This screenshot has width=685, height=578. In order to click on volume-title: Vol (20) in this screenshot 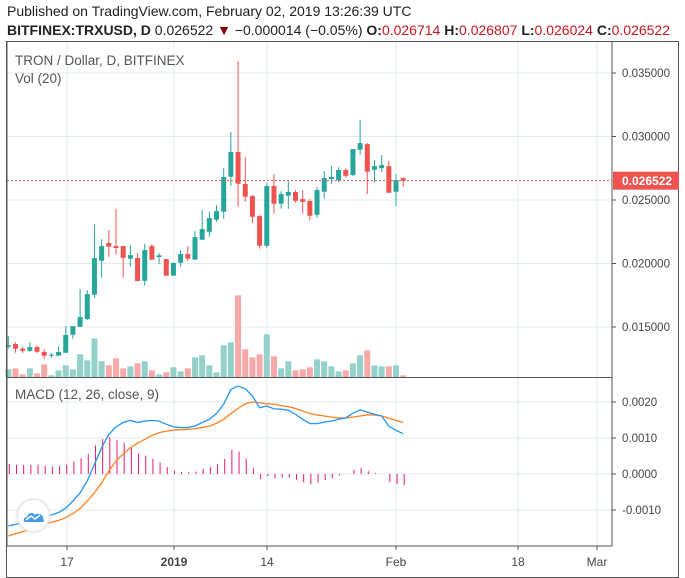, I will do `click(38, 78)`.